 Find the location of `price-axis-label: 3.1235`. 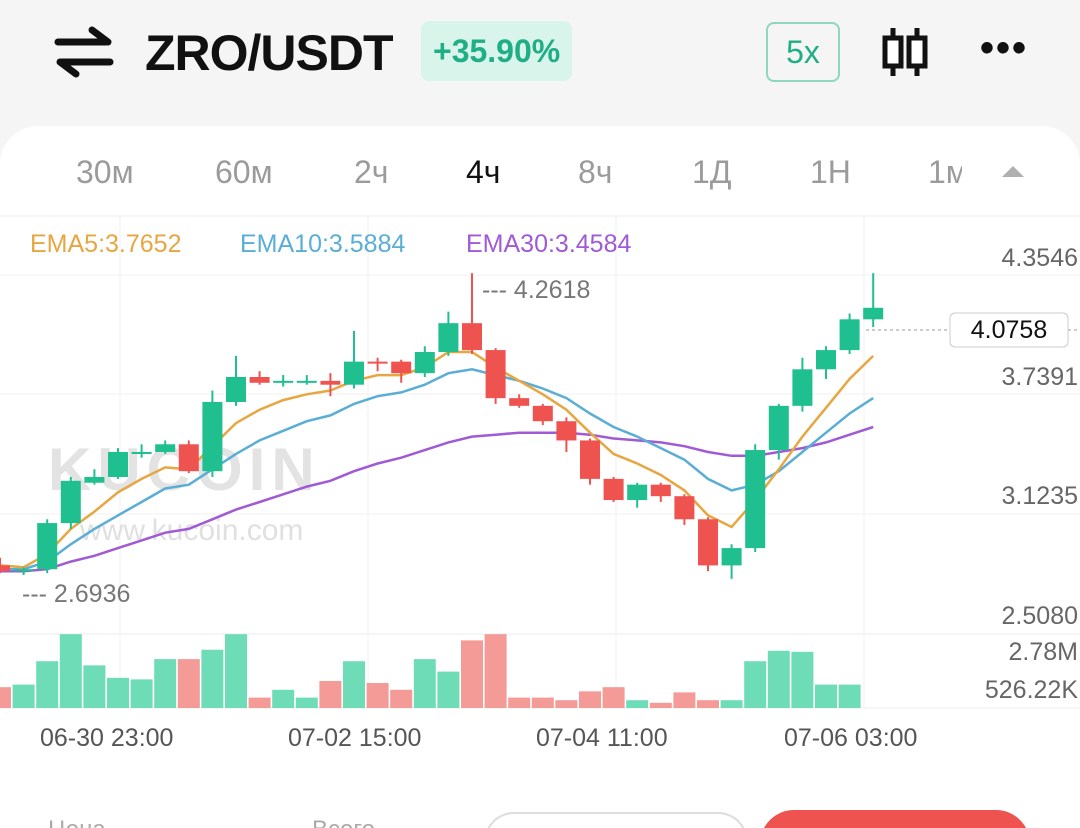

price-axis-label: 3.1235 is located at coordinates (1040, 496).